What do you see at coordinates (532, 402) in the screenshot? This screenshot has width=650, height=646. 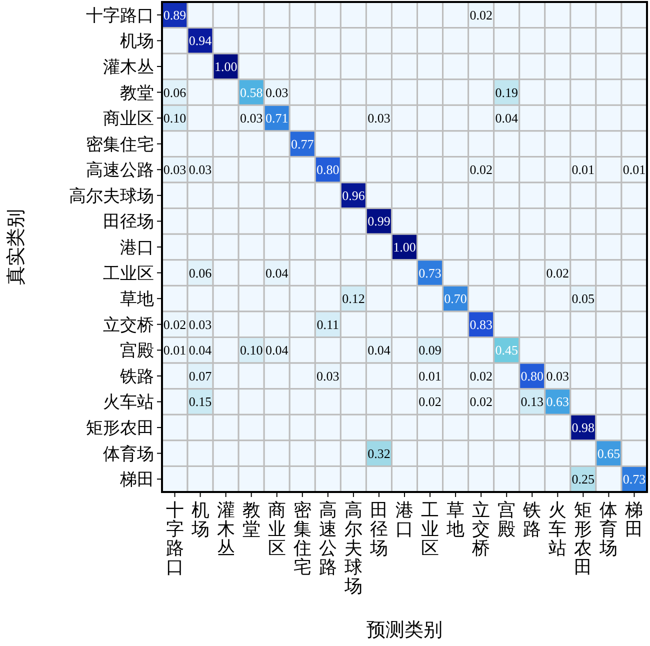 I see `data-label: 0.13` at bounding box center [532, 402].